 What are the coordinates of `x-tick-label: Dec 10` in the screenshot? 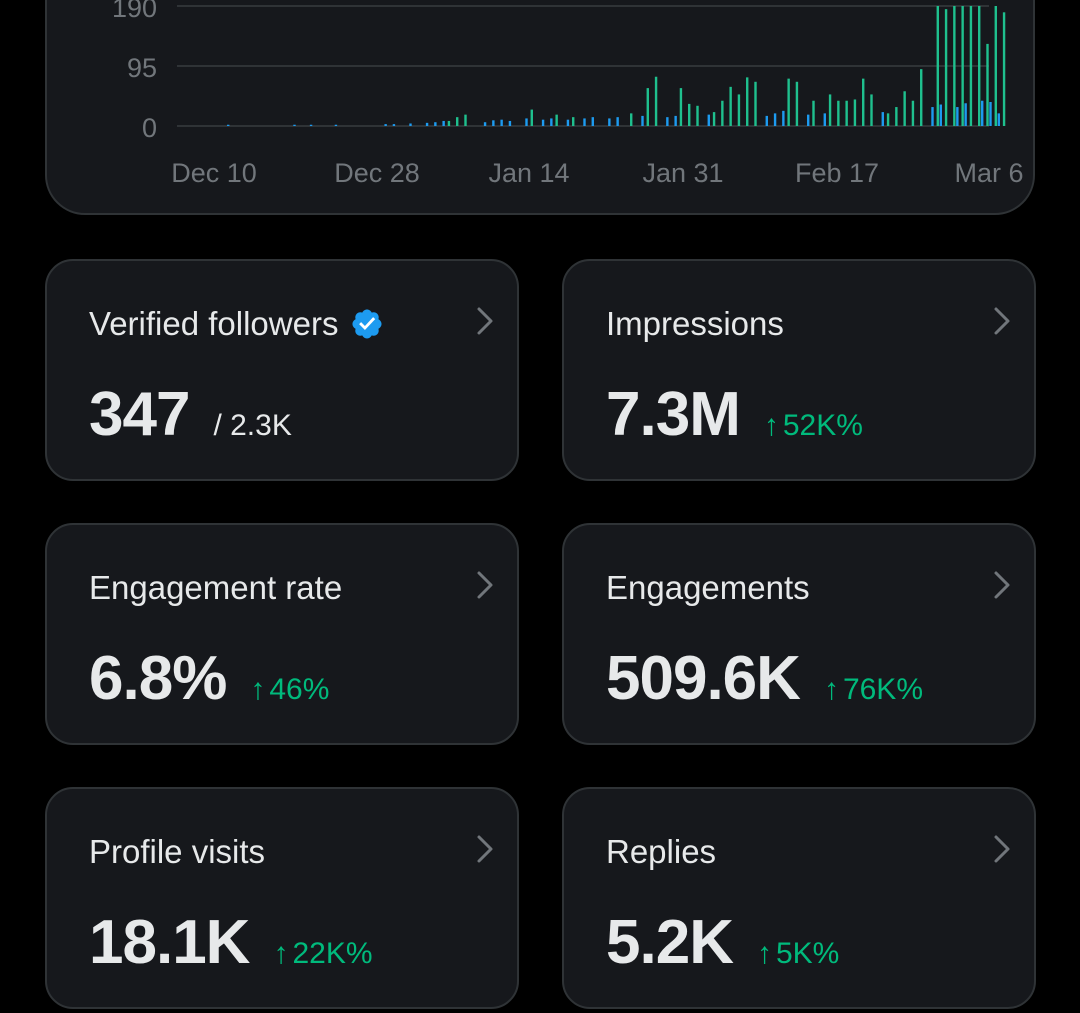 It's located at (214, 173).